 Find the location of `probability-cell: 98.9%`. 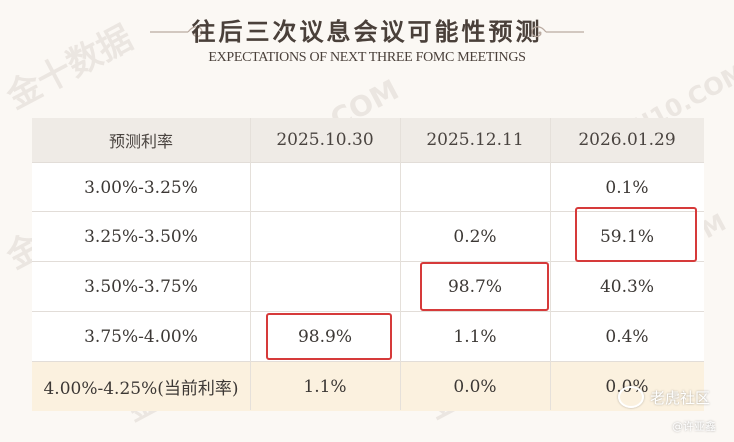

probability-cell: 98.9% is located at coordinates (324, 337).